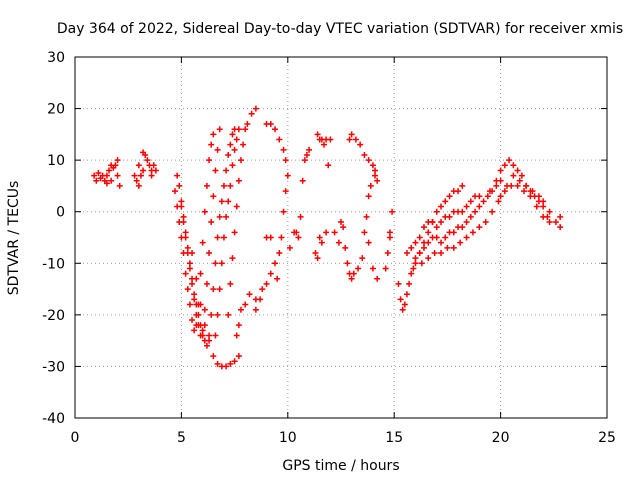 Image resolution: width=640 pixels, height=480 pixels. Describe the element at coordinates (53, 367) in the screenshot. I see `y-tick-label: -30` at that location.